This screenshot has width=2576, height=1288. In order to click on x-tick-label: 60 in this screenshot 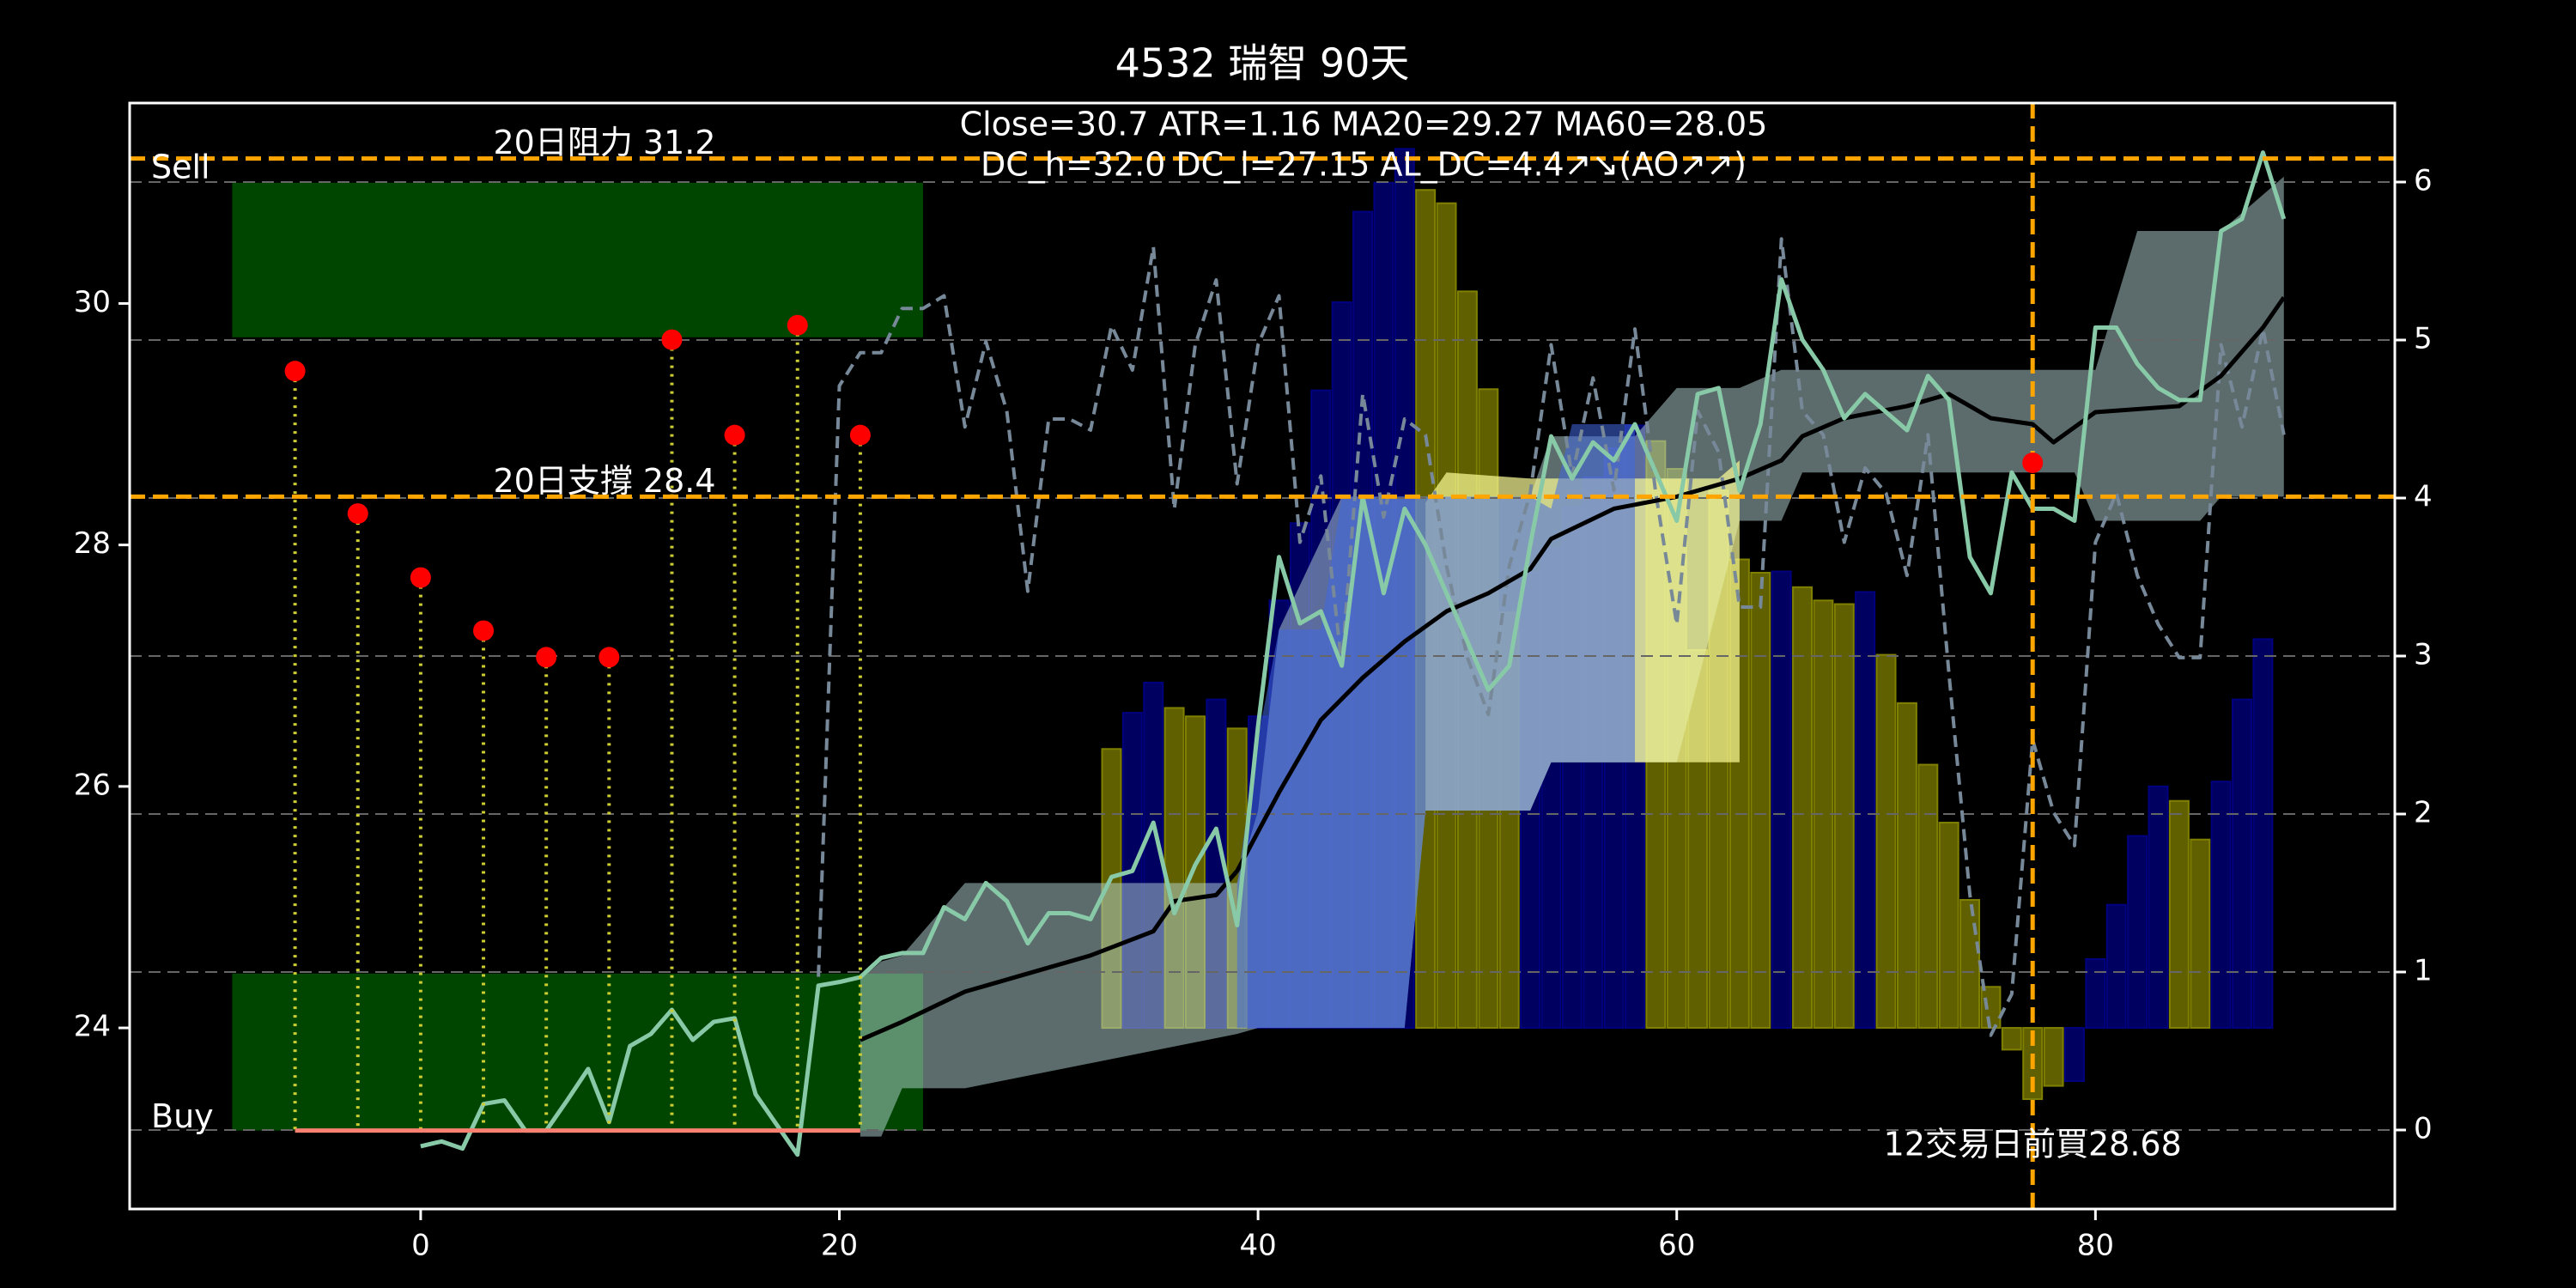, I will do `click(1676, 1246)`.